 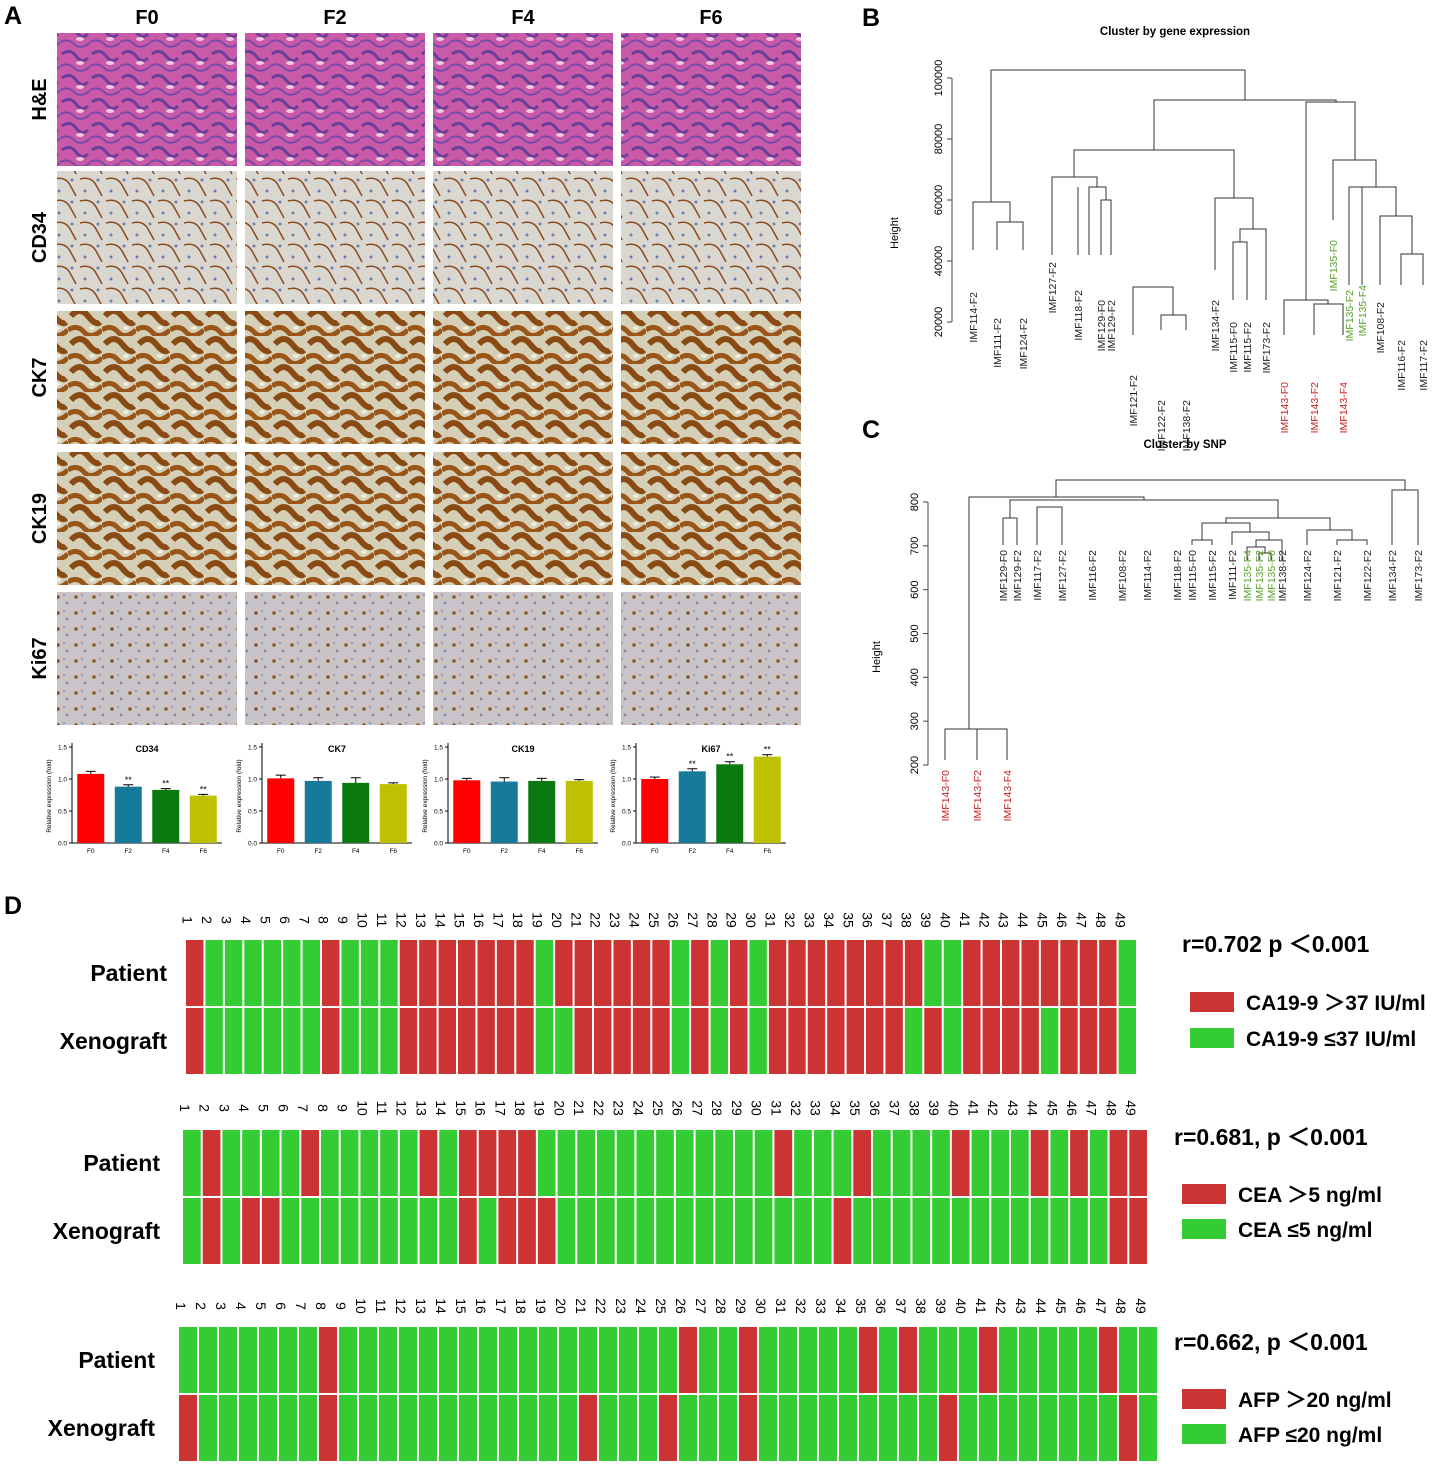 I want to click on column-number: 48, so click(x=1121, y=1306).